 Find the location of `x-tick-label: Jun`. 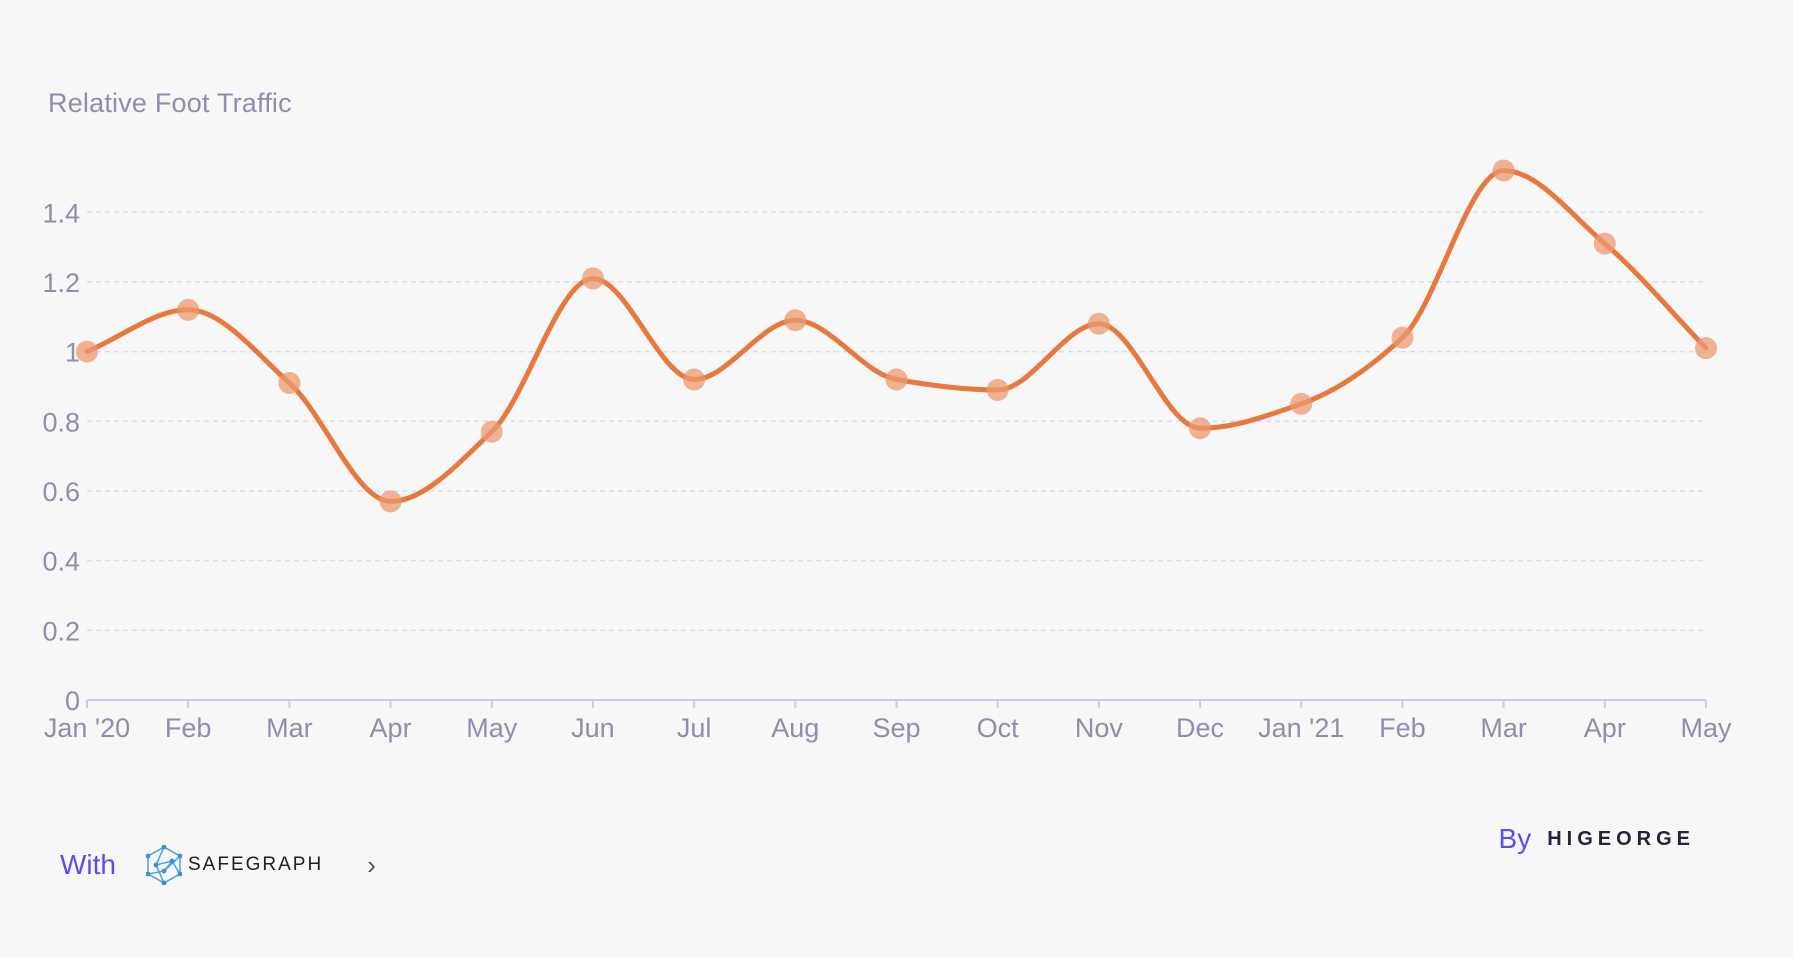

x-tick-label: Jun is located at coordinates (593, 728).